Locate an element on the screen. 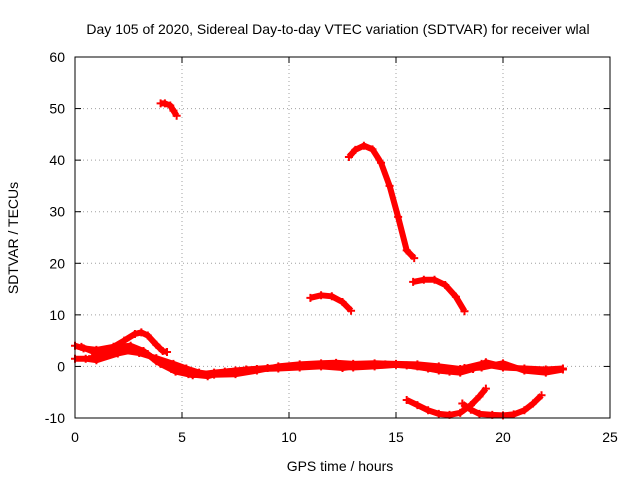  x-tick-label: 25 is located at coordinates (610, 437).